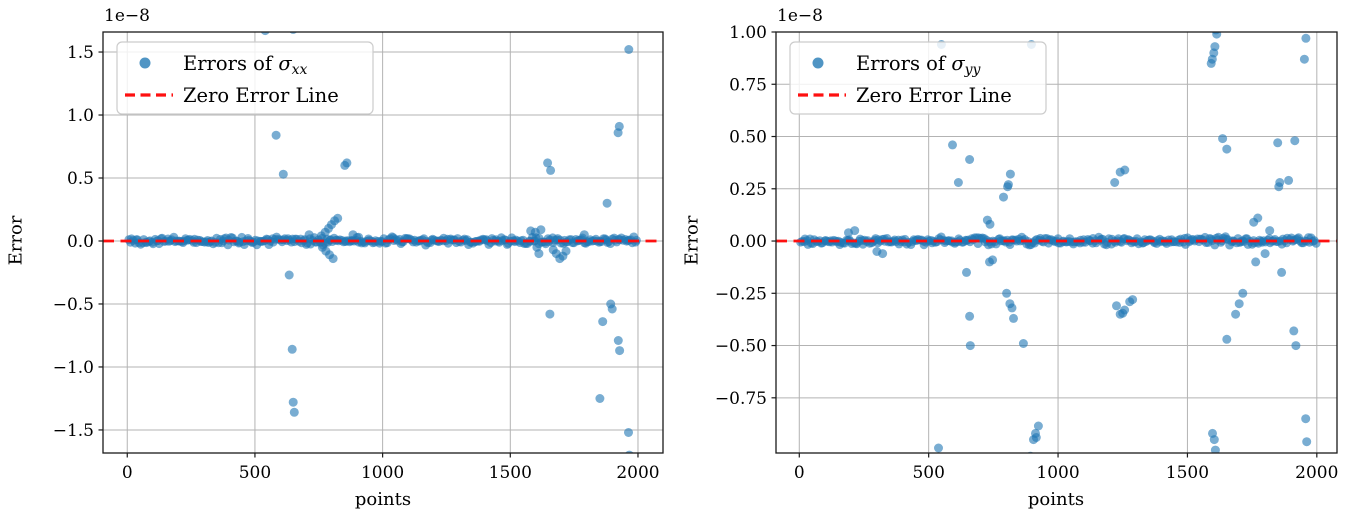  What do you see at coordinates (73, 431) in the screenshot?
I see `y-tick-label: −1.5` at bounding box center [73, 431].